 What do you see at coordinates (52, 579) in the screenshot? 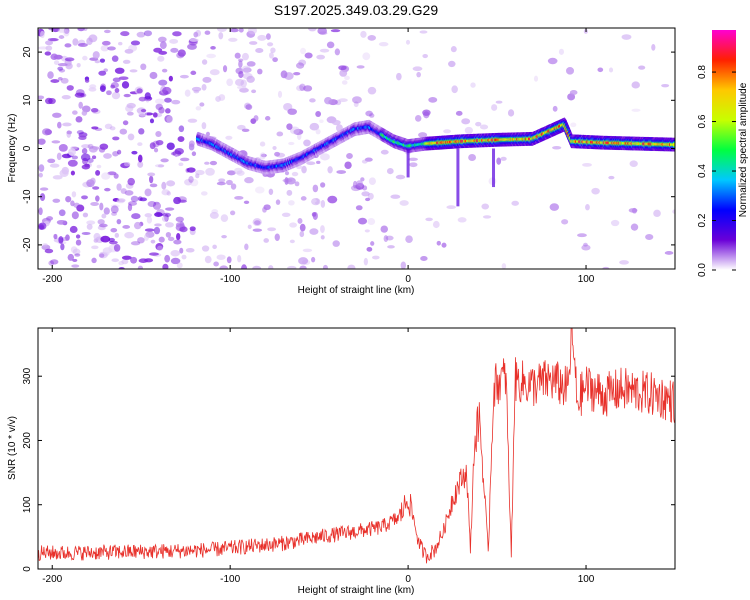
I see `snr-x-tick-label: -200` at bounding box center [52, 579].